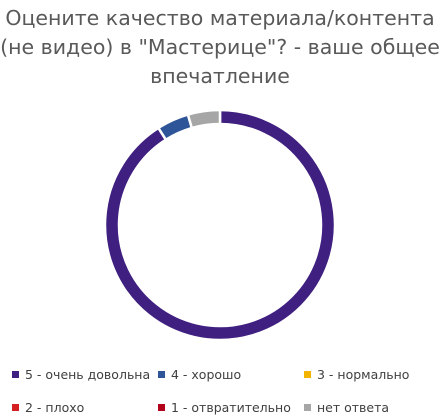  What do you see at coordinates (220, 18) in the screenshot?
I see `chart-title-line-1: Оцените качество материала/контента` at bounding box center [220, 18].